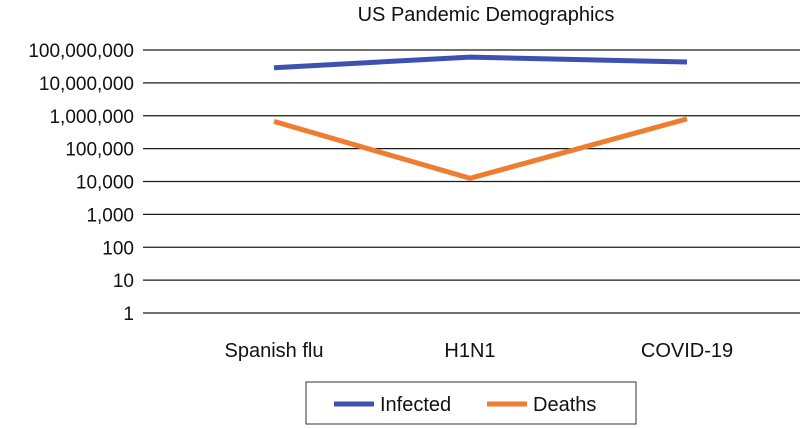 Image resolution: width=800 pixels, height=428 pixels. What do you see at coordinates (486, 15) in the screenshot?
I see `chart-title: US Pandemic Demographics` at bounding box center [486, 15].